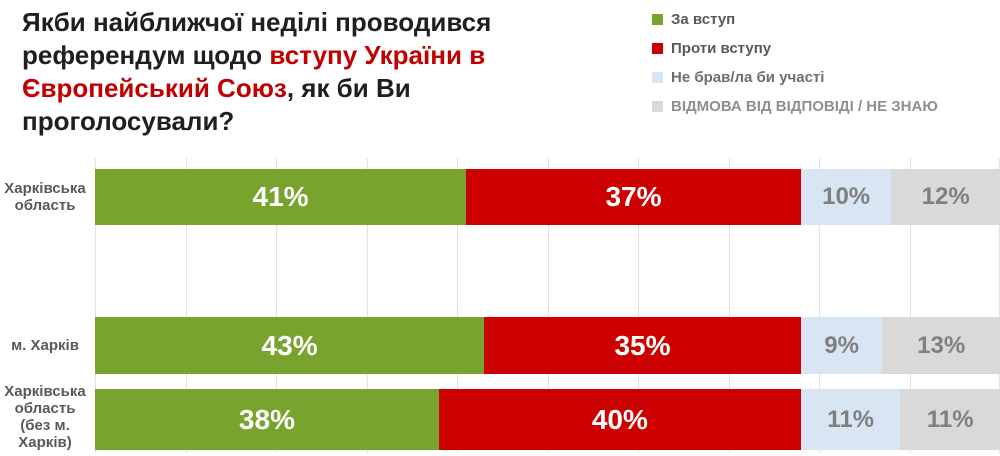 The image size is (1000, 456). I want to click on category-label-line: м. Харків, so click(45, 345).